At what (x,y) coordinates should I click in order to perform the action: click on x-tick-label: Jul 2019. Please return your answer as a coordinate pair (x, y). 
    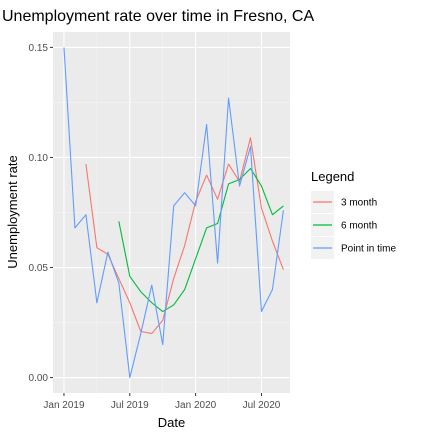
    Looking at the image, I should click on (130, 405).